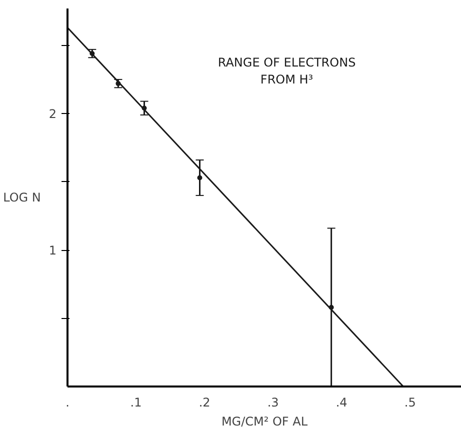 The image size is (461, 431). What do you see at coordinates (342, 403) in the screenshot?
I see `x-tick-label: .4` at bounding box center [342, 403].